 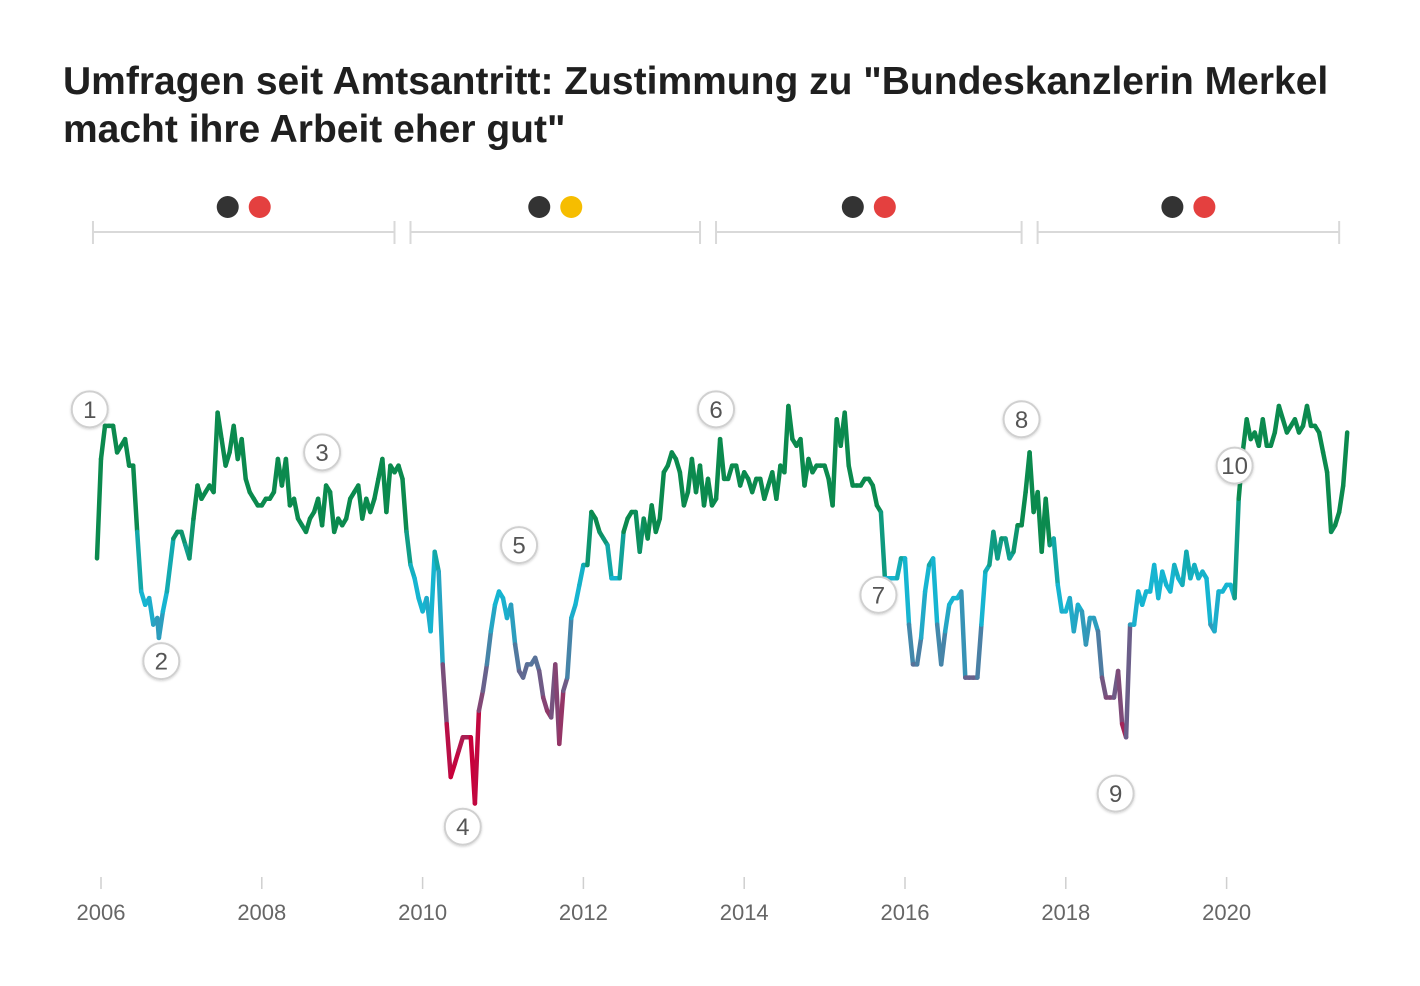 I want to click on x-tick-label: 2010, so click(x=422, y=912).